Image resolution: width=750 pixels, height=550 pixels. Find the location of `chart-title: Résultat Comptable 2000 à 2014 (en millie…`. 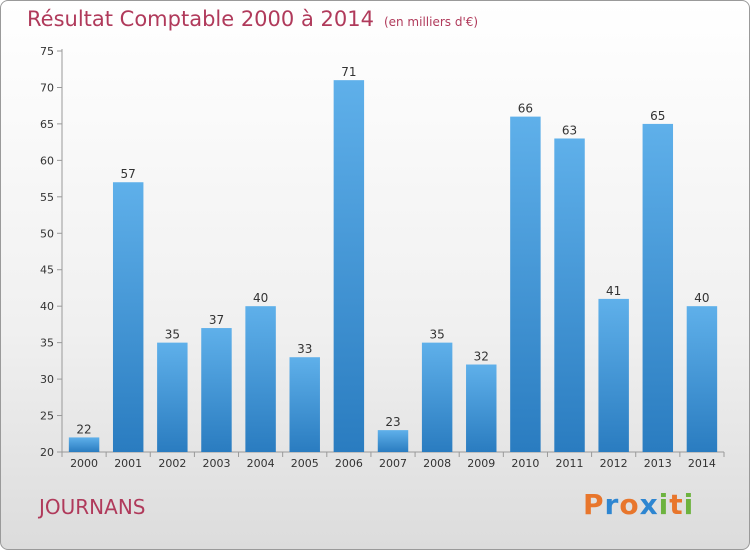

chart-title: Résultat Comptable 2000 à 2014 (en millie… is located at coordinates (252, 19).